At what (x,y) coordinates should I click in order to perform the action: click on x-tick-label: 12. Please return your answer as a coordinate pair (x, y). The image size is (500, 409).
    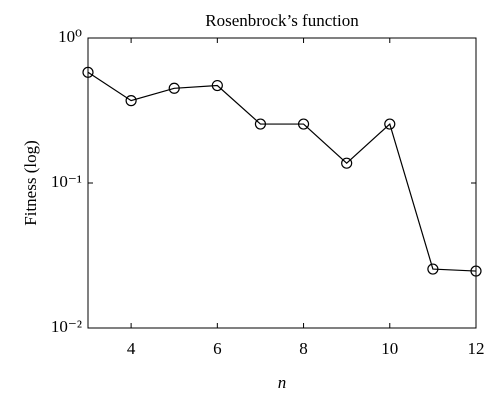
    Looking at the image, I should click on (476, 348).